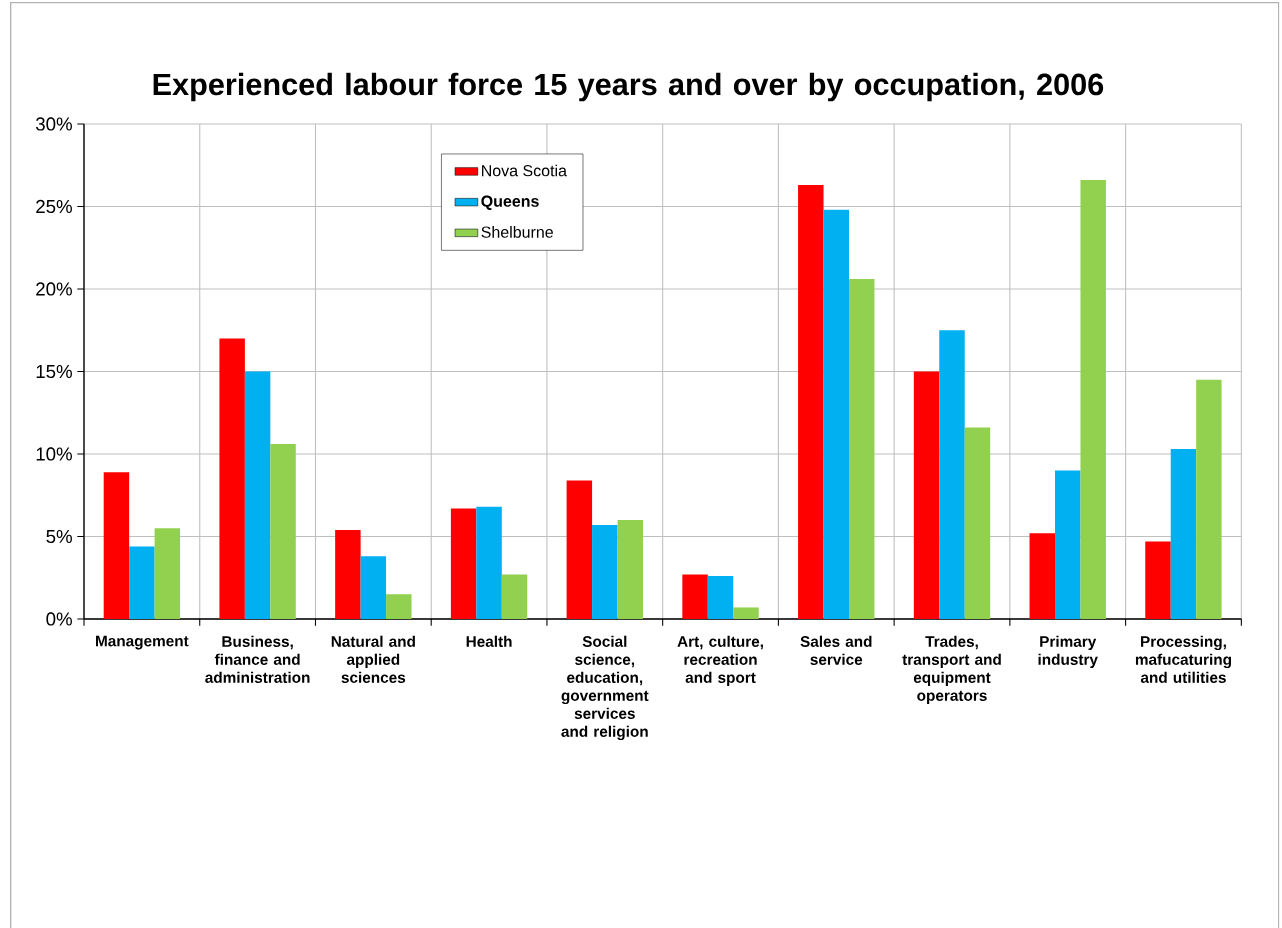 This screenshot has height=928, width=1282. What do you see at coordinates (54, 454) in the screenshot?
I see `y-tick-label: 10%` at bounding box center [54, 454].